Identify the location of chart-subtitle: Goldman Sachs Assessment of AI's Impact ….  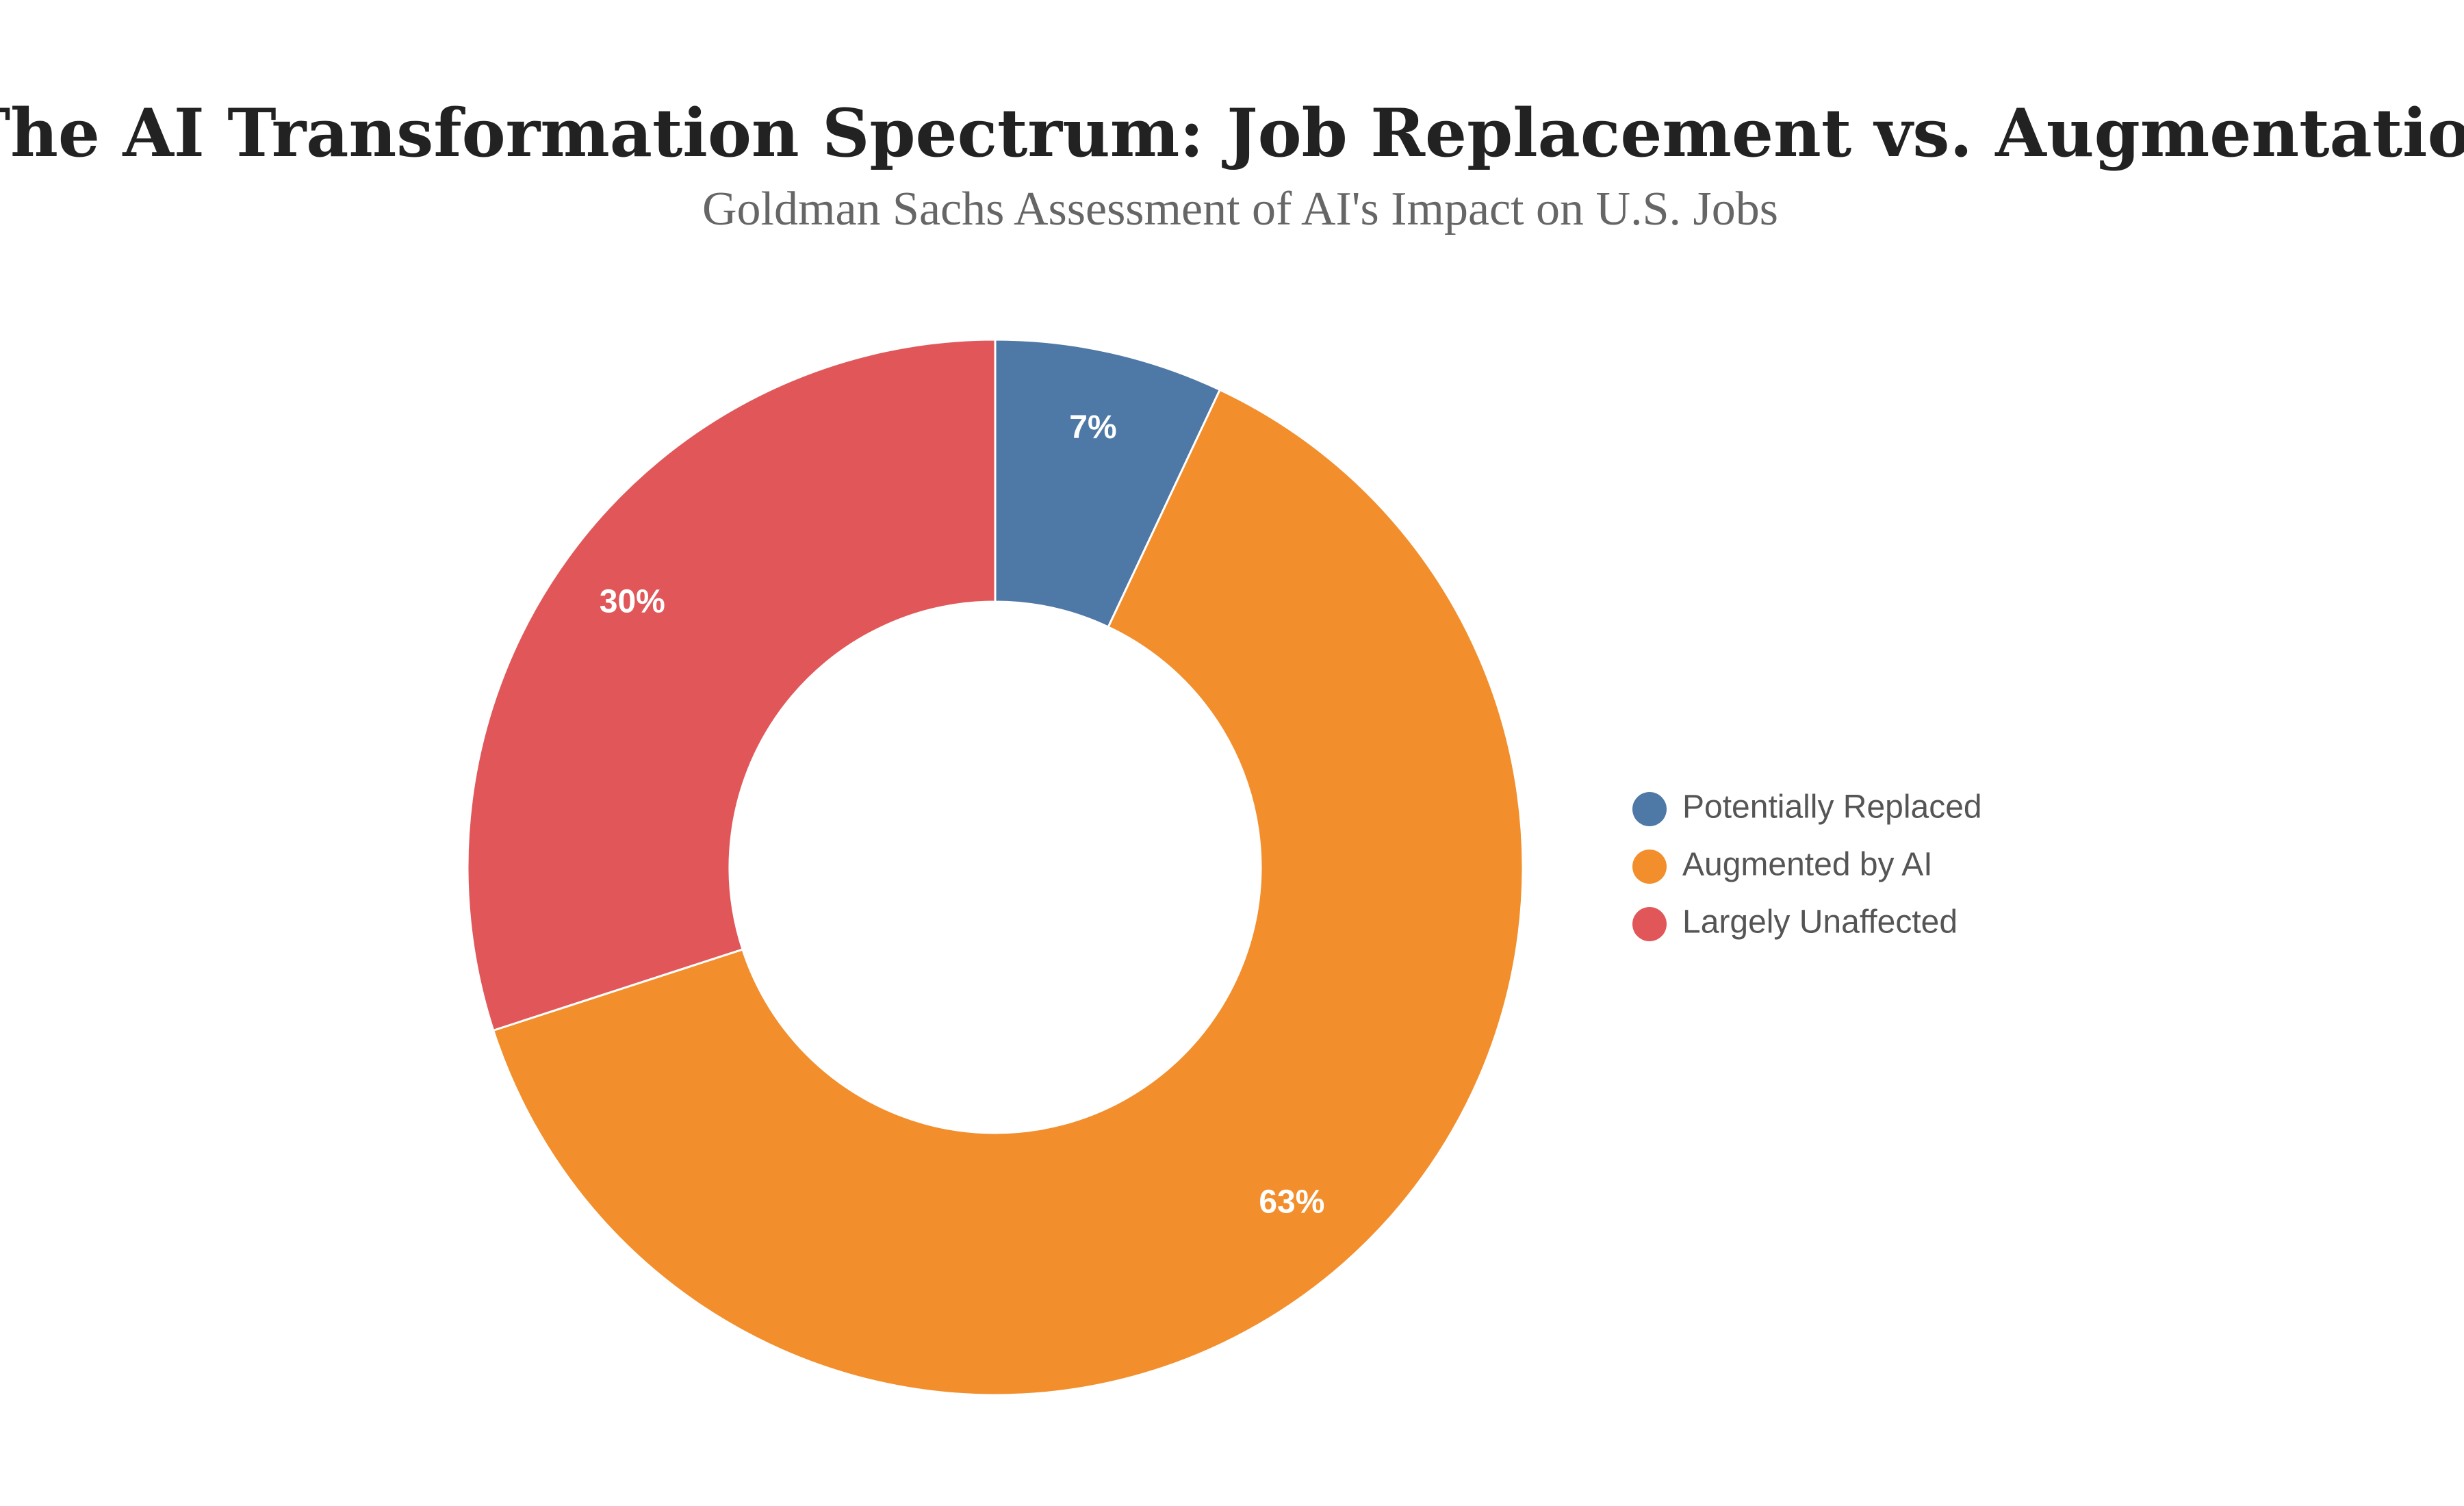
(1240, 209).